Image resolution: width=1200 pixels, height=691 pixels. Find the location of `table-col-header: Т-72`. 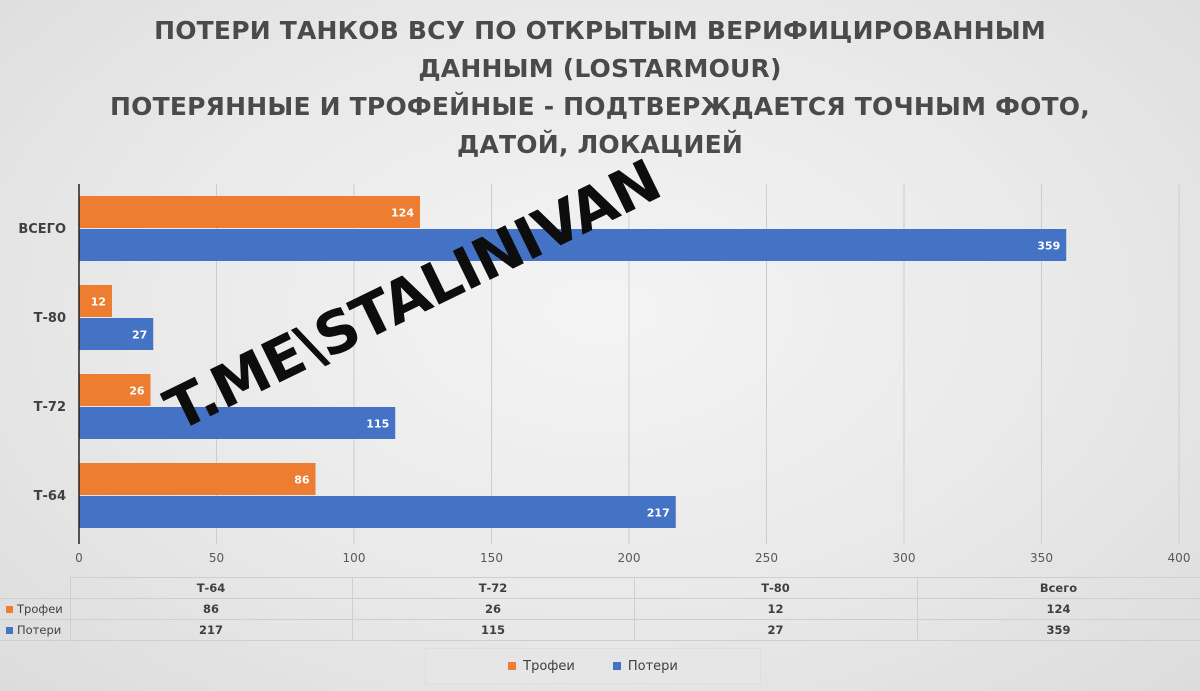

table-col-header: Т-72 is located at coordinates (493, 588).